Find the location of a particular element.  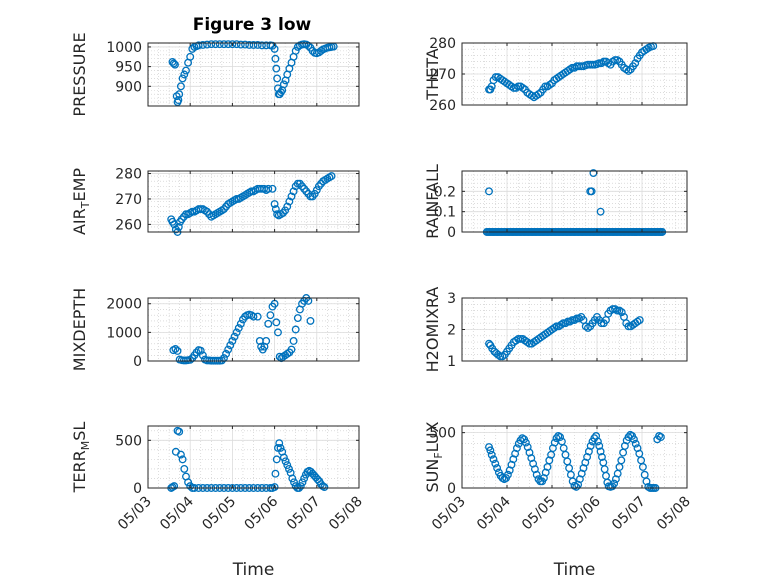

subplot-mixdepth: 0 1000 2000 MIXDEPTH is located at coordinates (215, 329).